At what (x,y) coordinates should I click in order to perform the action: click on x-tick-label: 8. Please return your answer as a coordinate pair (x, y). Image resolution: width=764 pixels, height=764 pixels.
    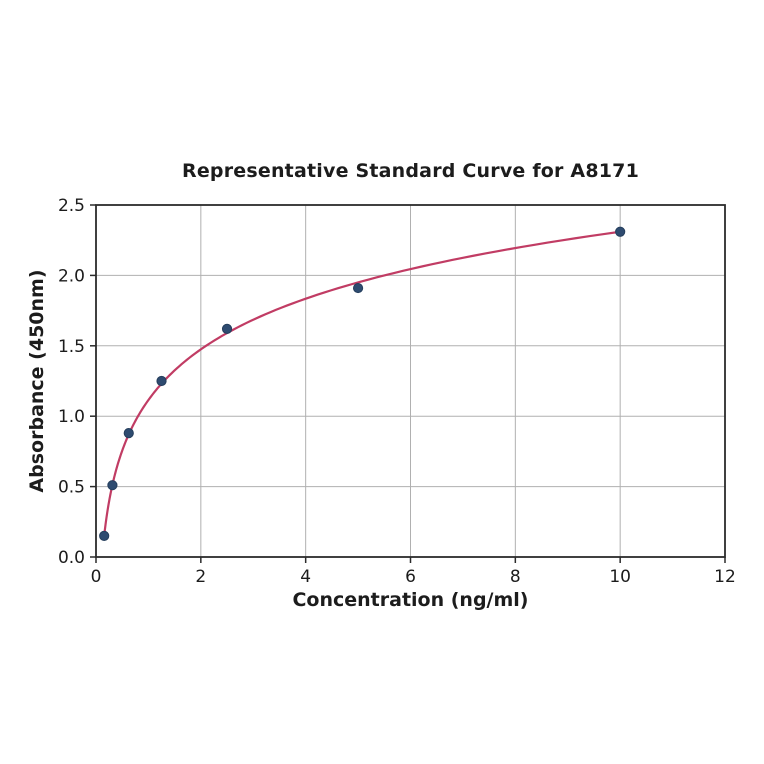
    Looking at the image, I should click on (515, 577).